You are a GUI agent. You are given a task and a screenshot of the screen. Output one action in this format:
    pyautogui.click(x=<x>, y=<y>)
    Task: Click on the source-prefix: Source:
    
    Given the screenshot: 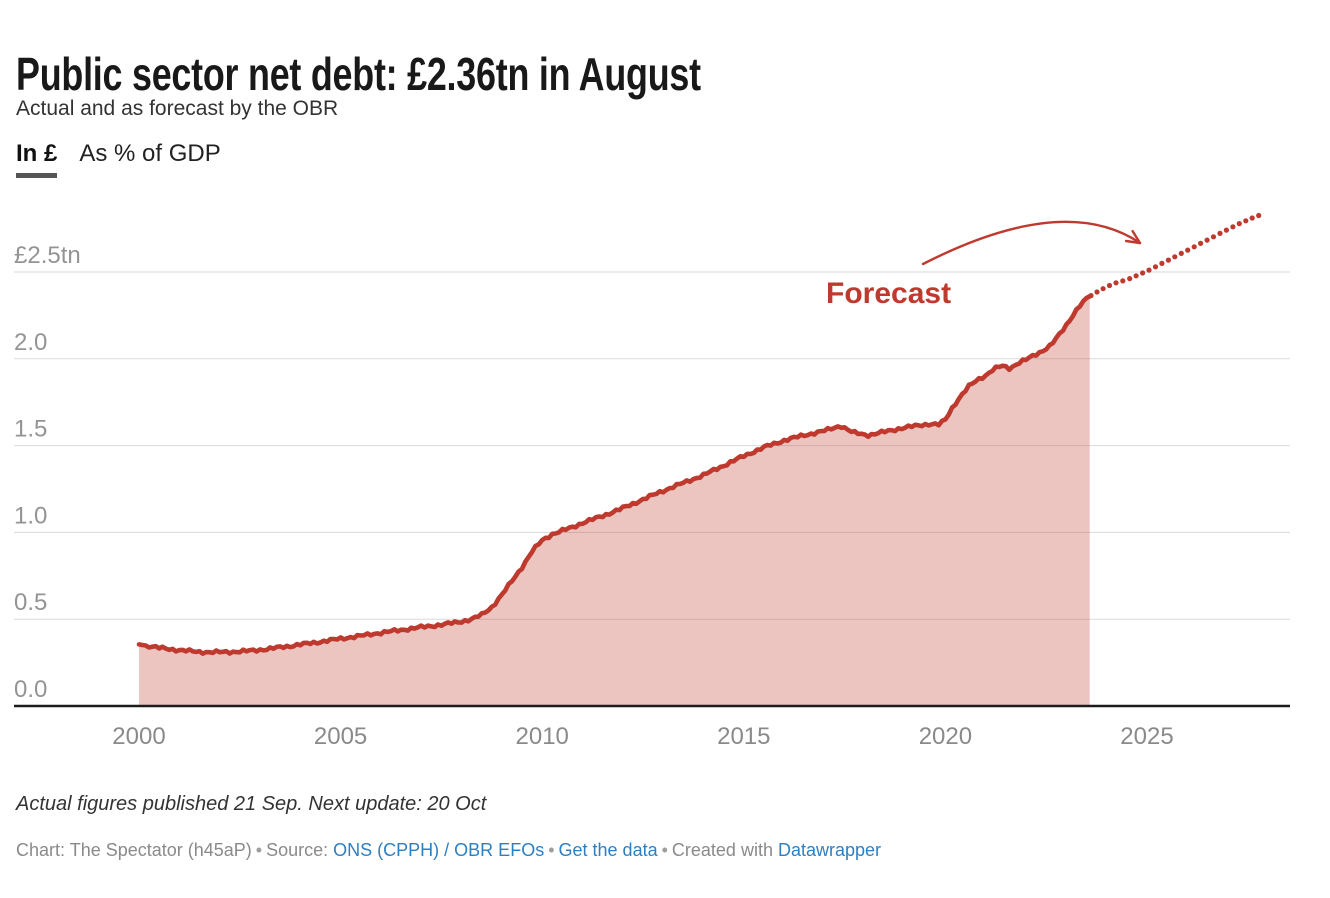 What is the action you would take?
    pyautogui.click(x=297, y=850)
    